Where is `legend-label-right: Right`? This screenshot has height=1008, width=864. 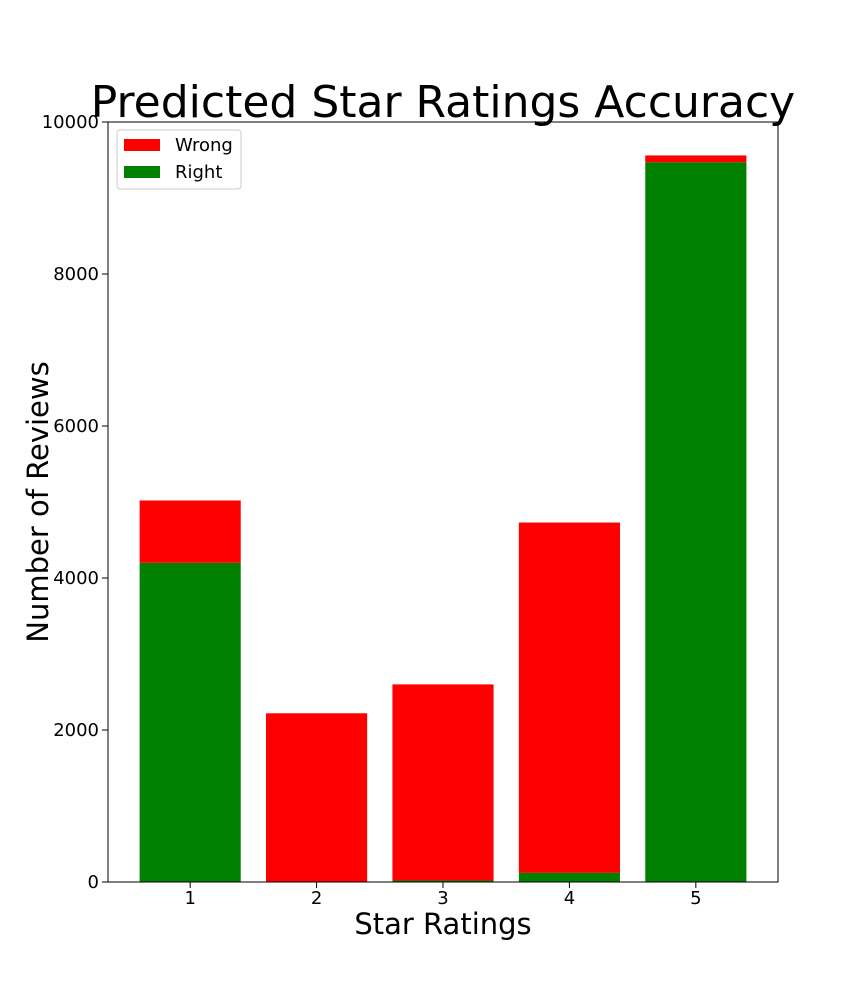 legend-label-right: Right is located at coordinates (198, 172).